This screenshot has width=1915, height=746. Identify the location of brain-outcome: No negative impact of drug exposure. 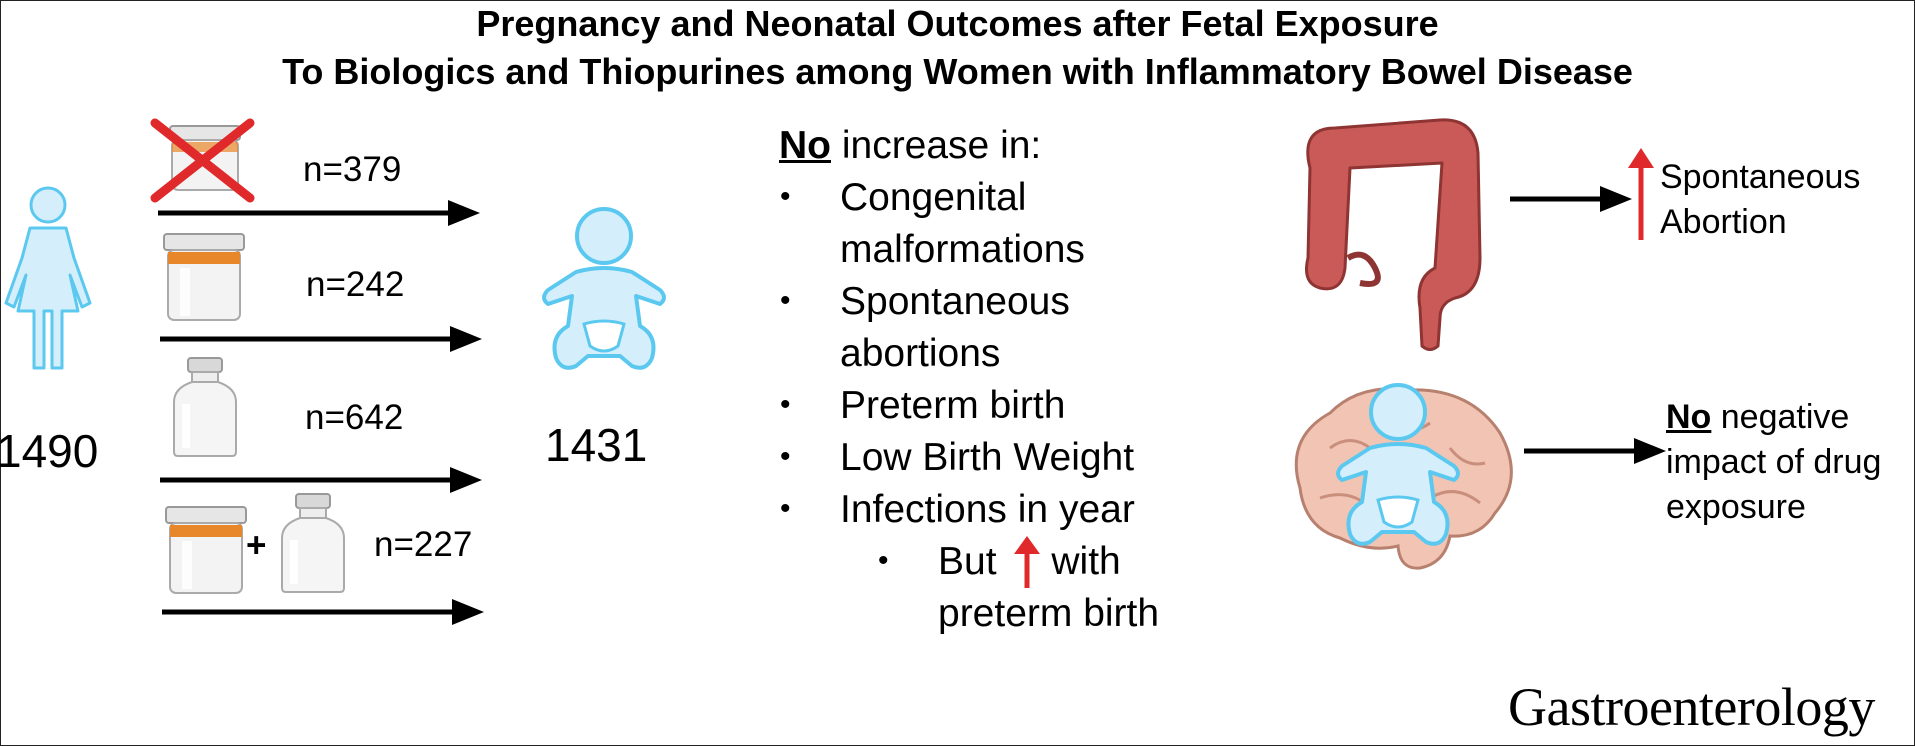
(1773, 462).